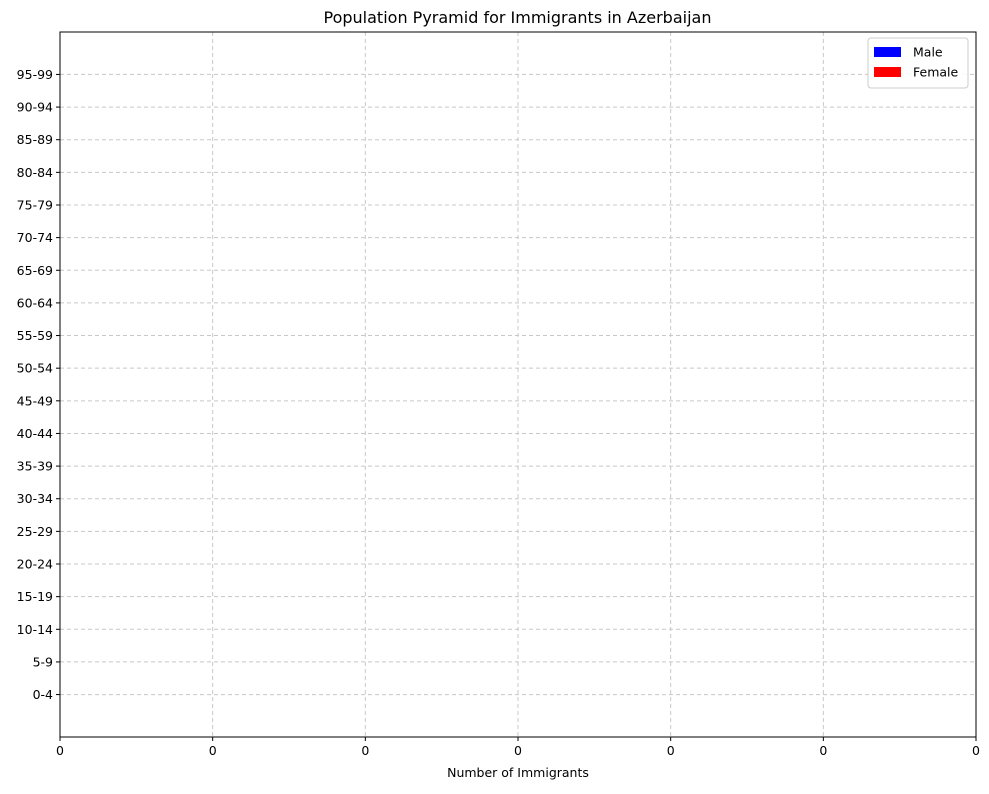 The height and width of the screenshot is (794, 989). I want to click on y-tick-label: 90-94, so click(35, 107).